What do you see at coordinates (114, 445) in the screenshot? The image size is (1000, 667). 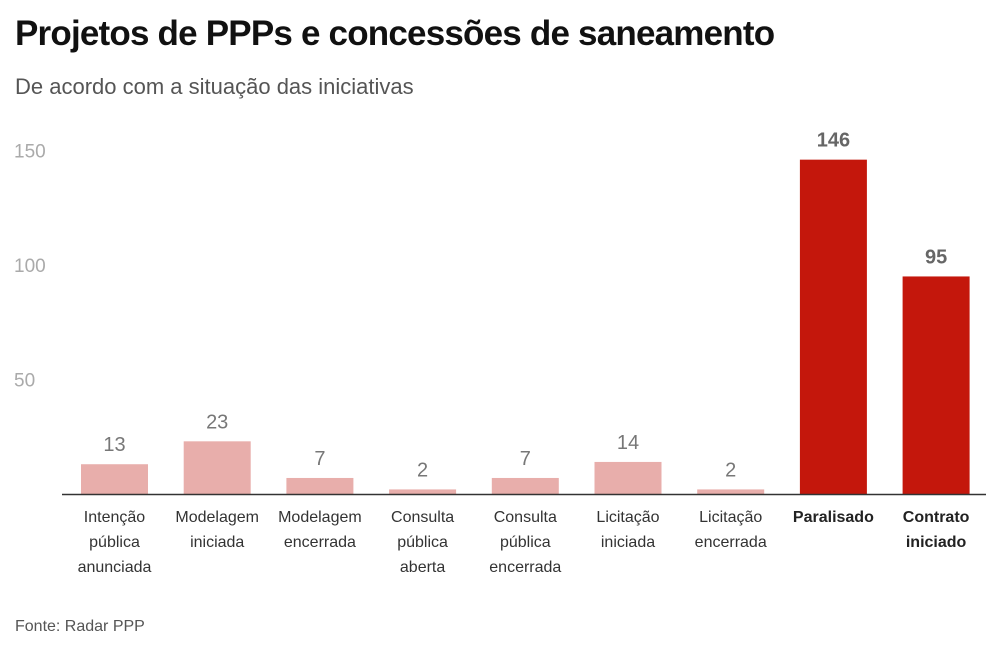 I see `value-label: 13` at bounding box center [114, 445].